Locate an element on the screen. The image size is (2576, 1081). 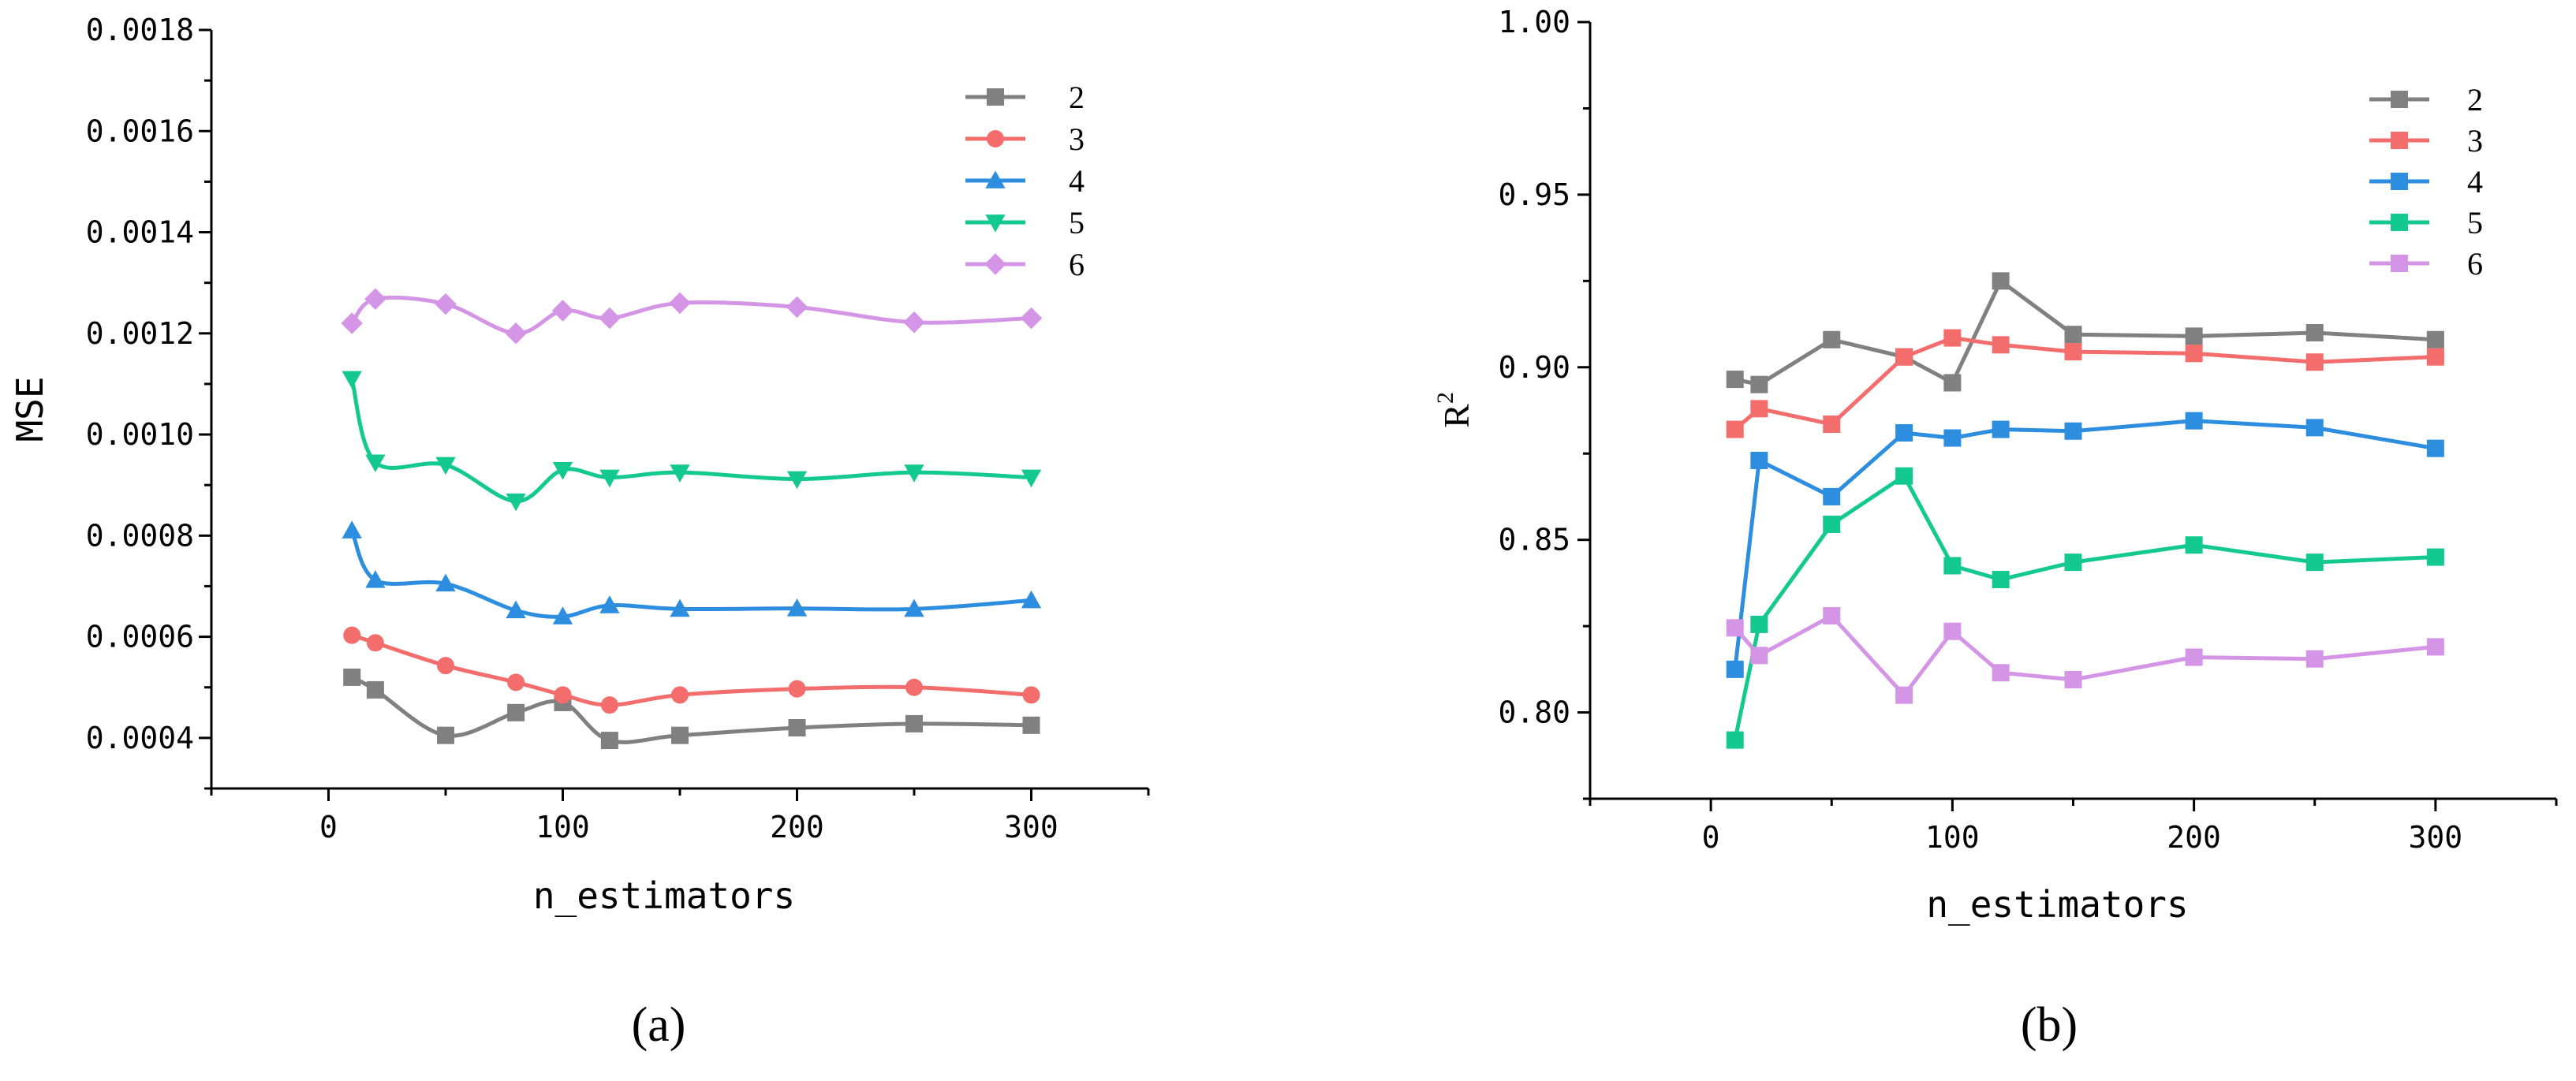
legend-label: 6 is located at coordinates (1077, 264).